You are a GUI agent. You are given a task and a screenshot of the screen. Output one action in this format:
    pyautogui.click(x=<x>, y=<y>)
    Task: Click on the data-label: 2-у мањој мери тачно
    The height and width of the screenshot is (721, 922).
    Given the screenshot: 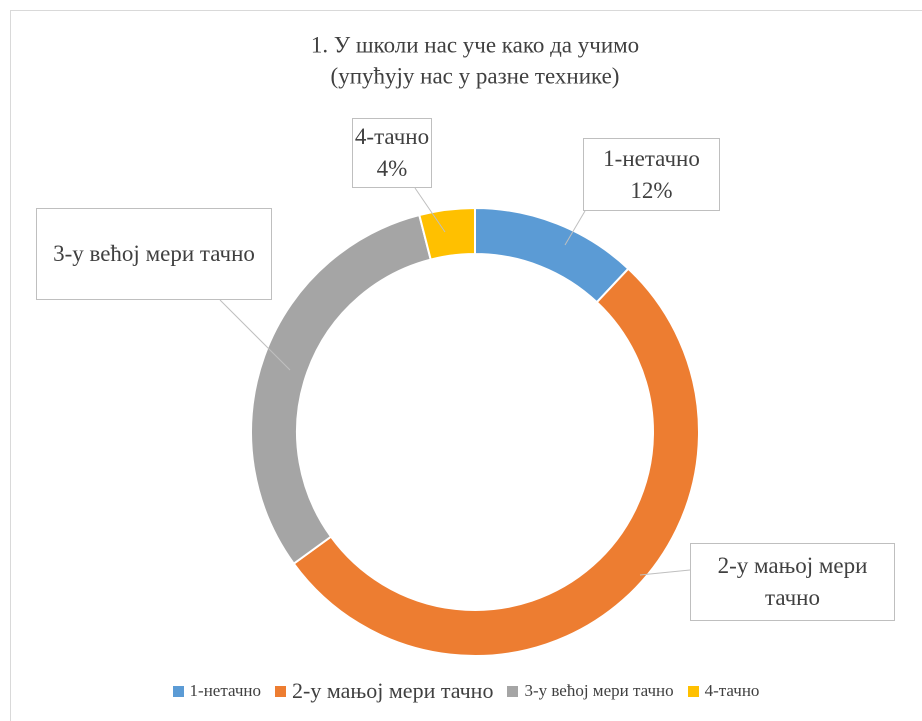 What is the action you would take?
    pyautogui.click(x=792, y=582)
    